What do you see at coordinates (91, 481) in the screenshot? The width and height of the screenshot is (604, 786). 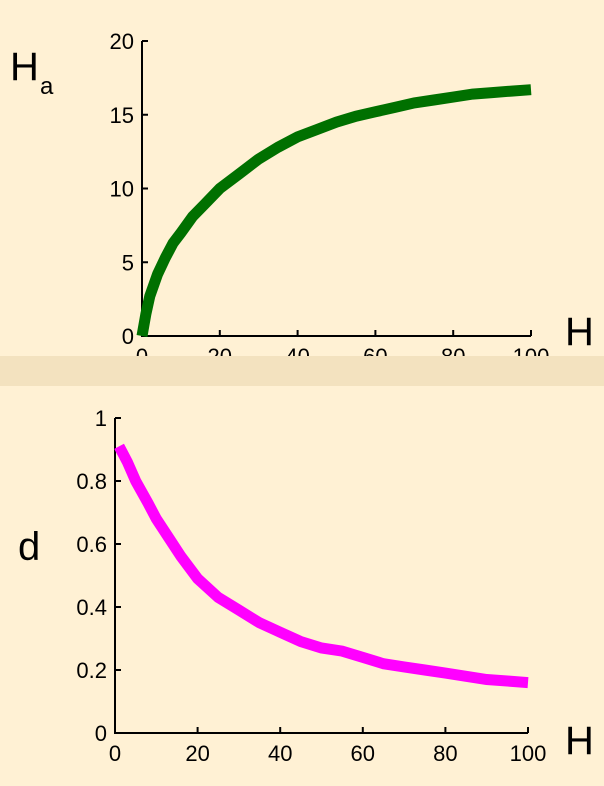 I see `y-tick-label: 0.8` at bounding box center [91, 481].